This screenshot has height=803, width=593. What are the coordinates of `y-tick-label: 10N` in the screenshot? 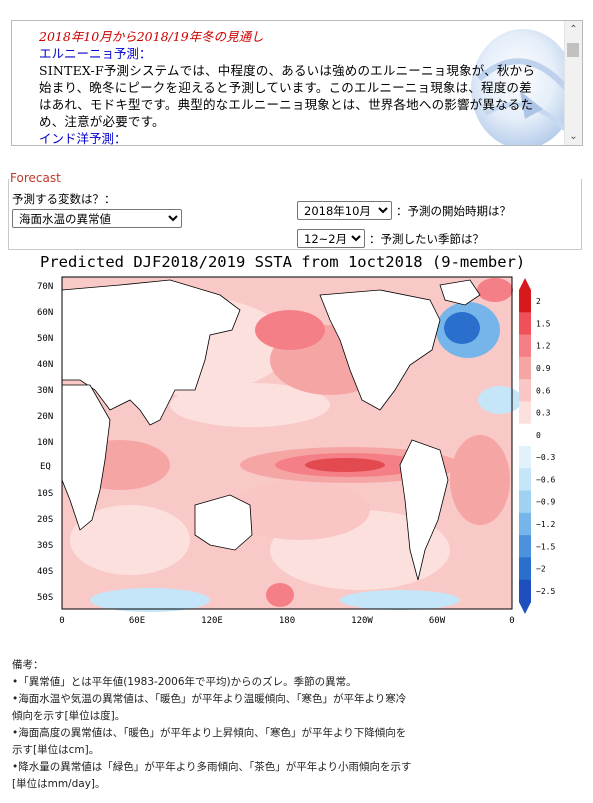 It's located at (45, 443).